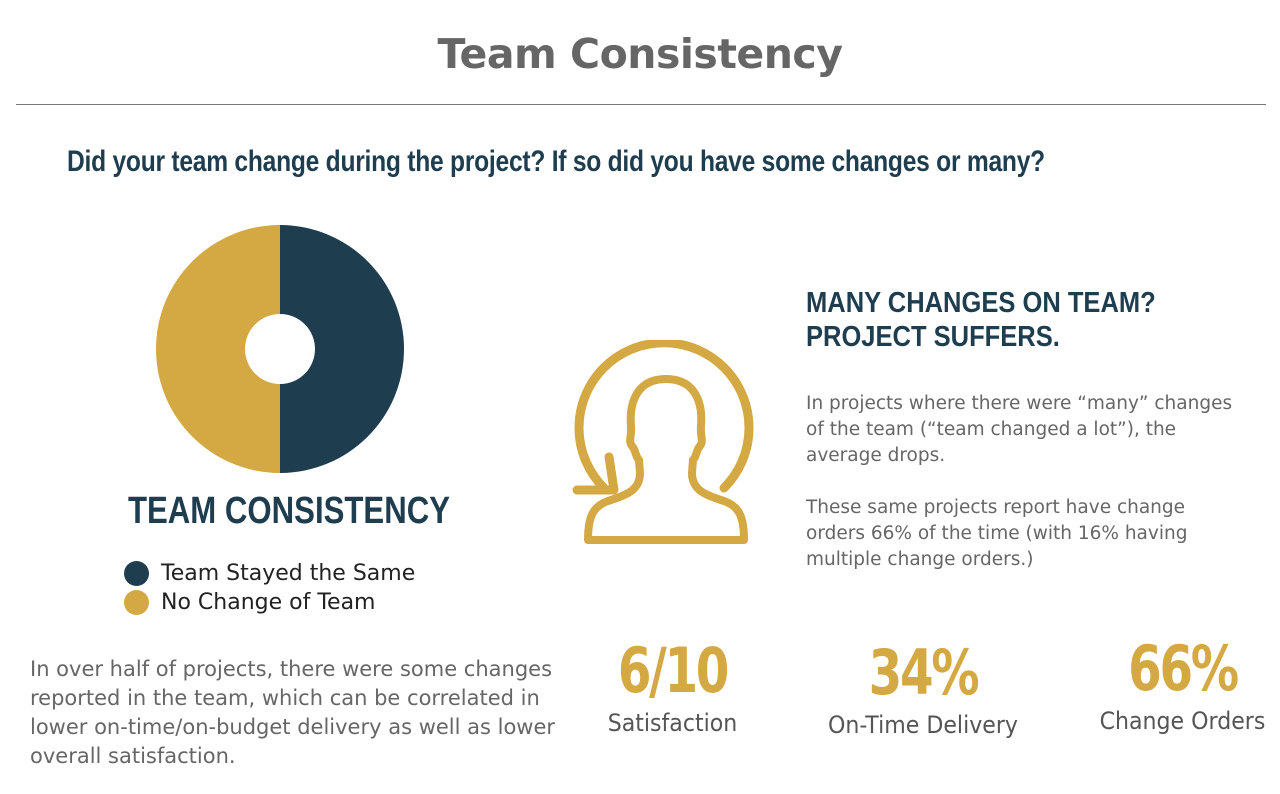 The height and width of the screenshot is (794, 1280). What do you see at coordinates (641, 104) in the screenshot?
I see `title-divider` at bounding box center [641, 104].